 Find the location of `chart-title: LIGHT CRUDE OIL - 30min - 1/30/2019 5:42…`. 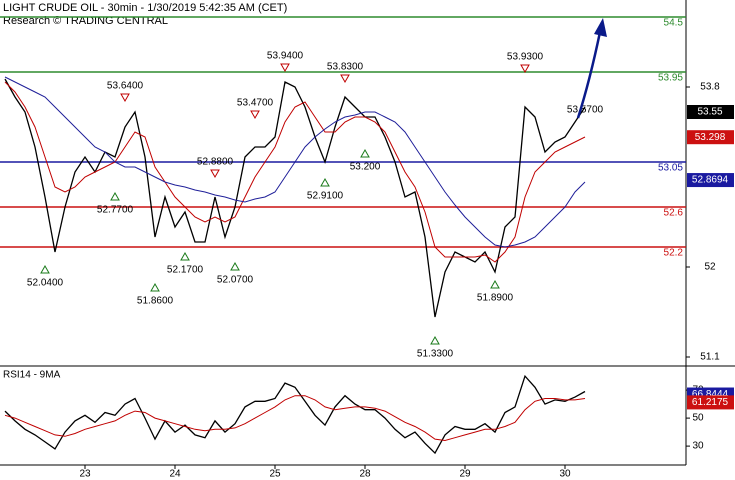

chart-title: LIGHT CRUDE OIL - 30min - 1/30/2019 5:42… is located at coordinates (145, 8).